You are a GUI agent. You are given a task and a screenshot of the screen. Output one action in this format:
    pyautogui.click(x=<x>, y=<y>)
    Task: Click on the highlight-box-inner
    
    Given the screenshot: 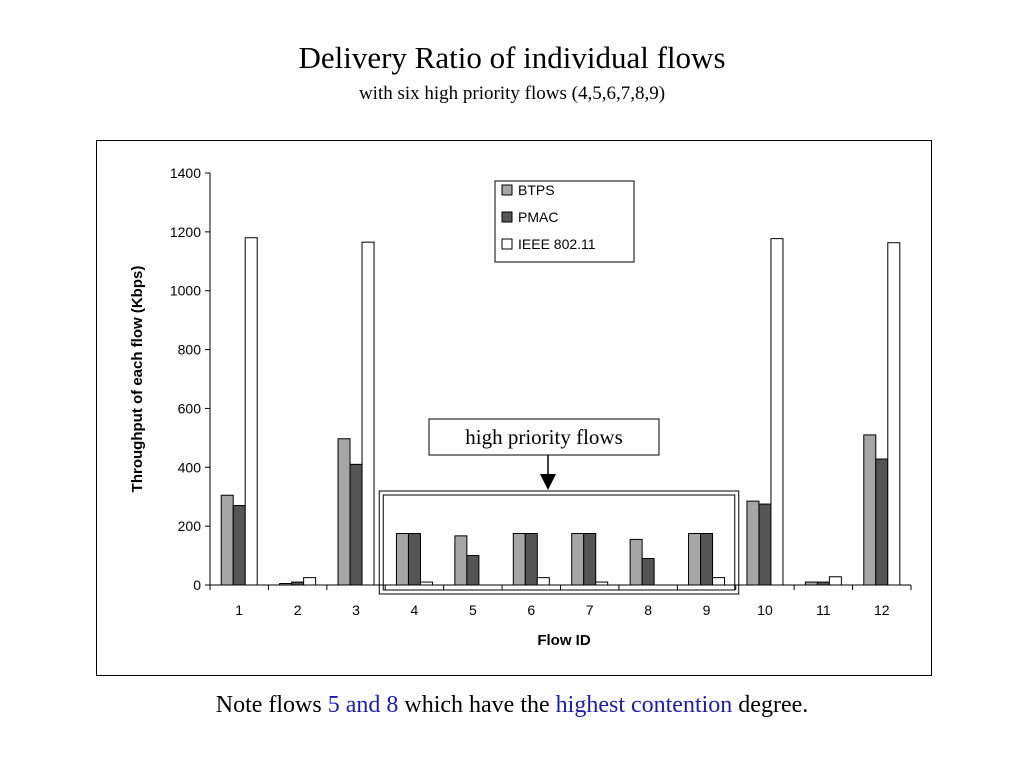 What is the action you would take?
    pyautogui.click(x=559, y=542)
    